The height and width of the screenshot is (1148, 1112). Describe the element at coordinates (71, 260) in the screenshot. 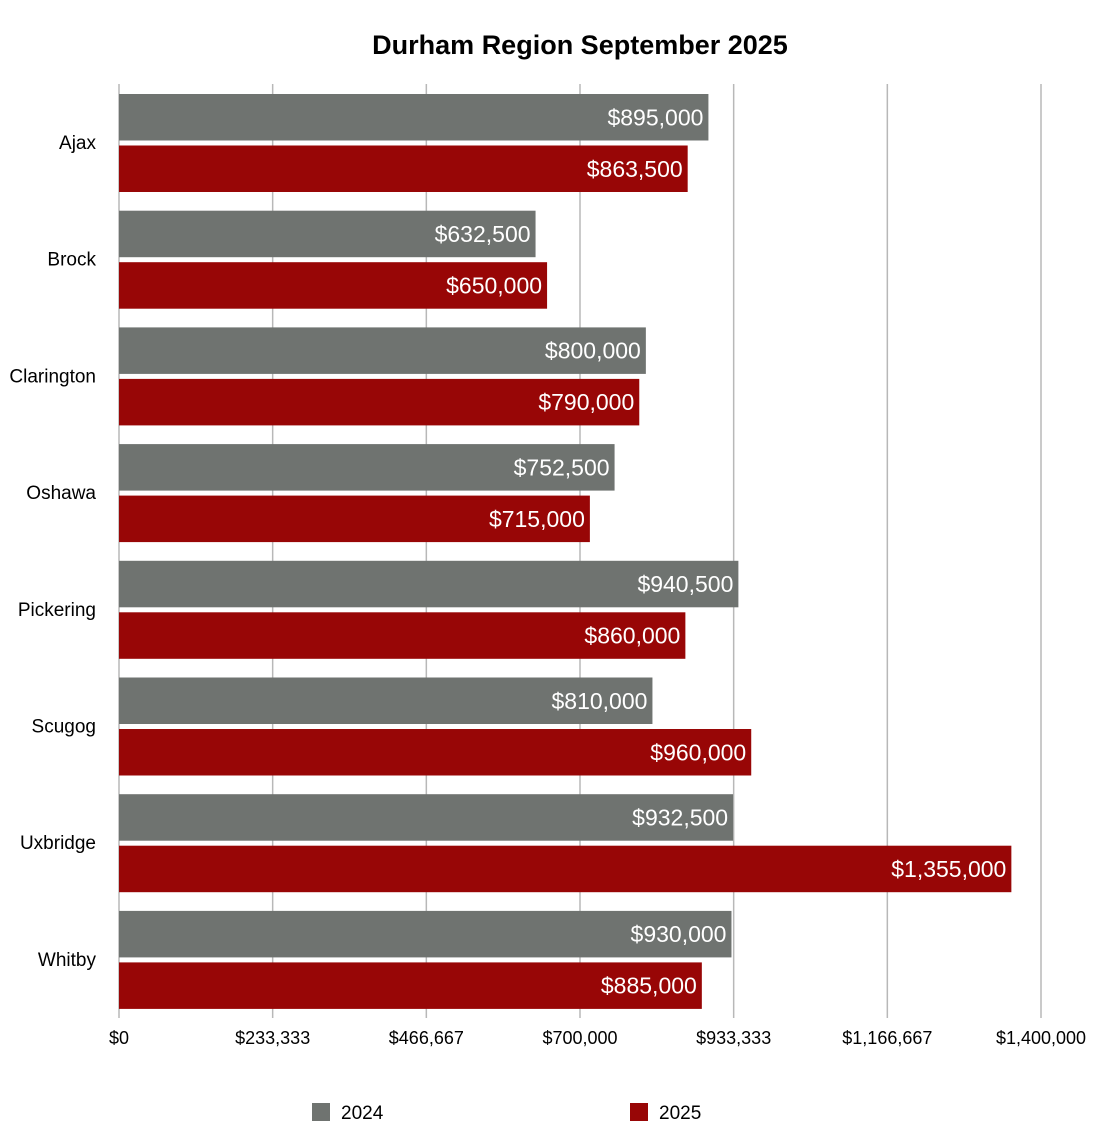

I see `category-label: Brock` at that location.